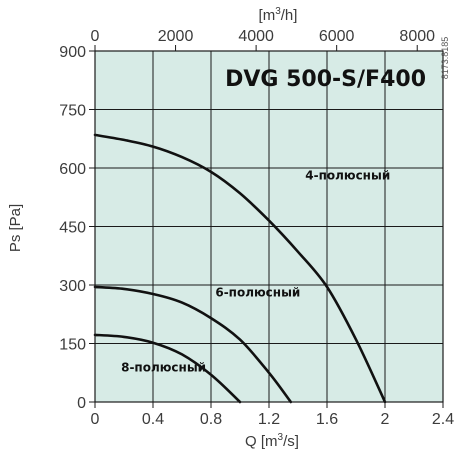 The image size is (461, 455). I want to click on x-tick-label: 0.4, so click(153, 419).